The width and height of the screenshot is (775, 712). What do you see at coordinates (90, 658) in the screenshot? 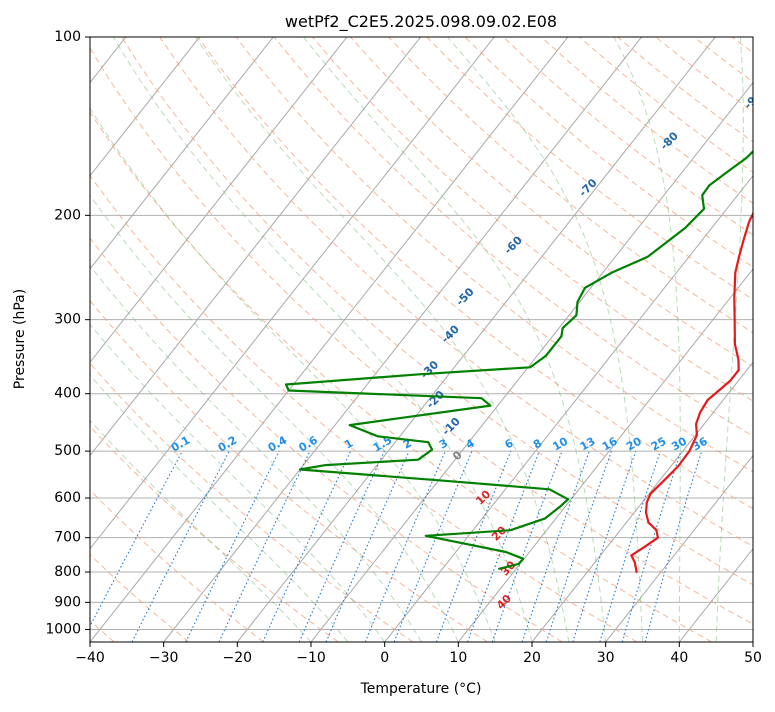
I see `x-tick-label: −40` at bounding box center [90, 658].